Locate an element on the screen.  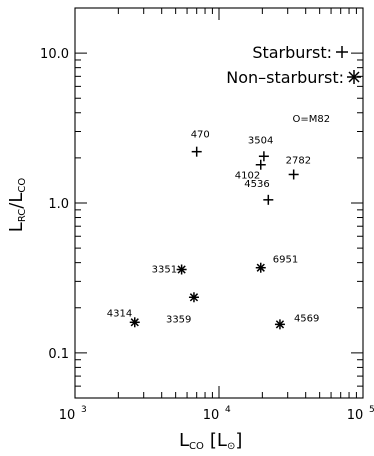
x-axis-title: LCO [L⊙] is located at coordinates (210, 441).